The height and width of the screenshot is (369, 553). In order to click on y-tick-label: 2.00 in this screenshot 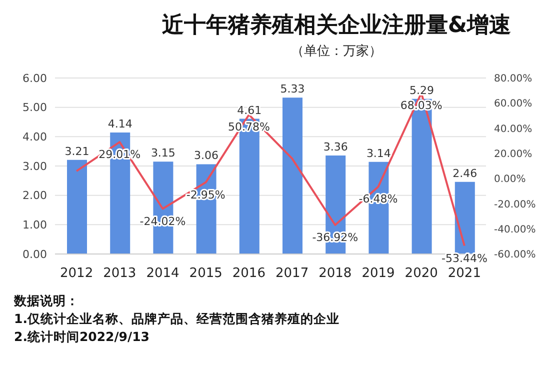, I will do `click(34, 195)`.